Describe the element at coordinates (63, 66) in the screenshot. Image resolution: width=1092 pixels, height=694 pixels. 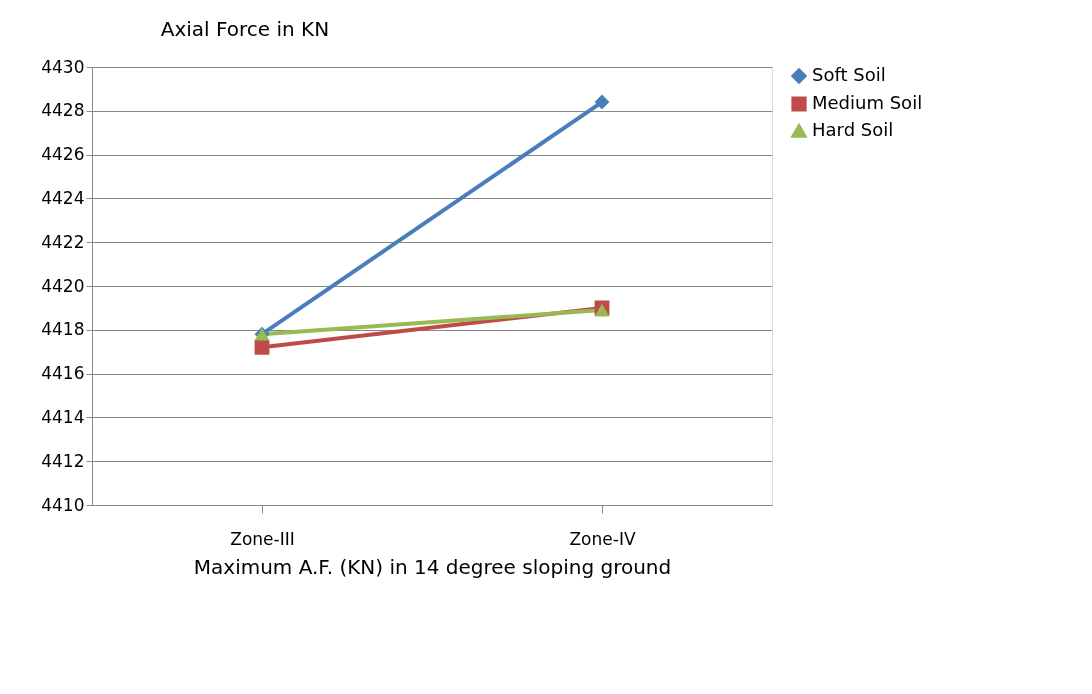
I see `y-tick-label: 4430` at that location.